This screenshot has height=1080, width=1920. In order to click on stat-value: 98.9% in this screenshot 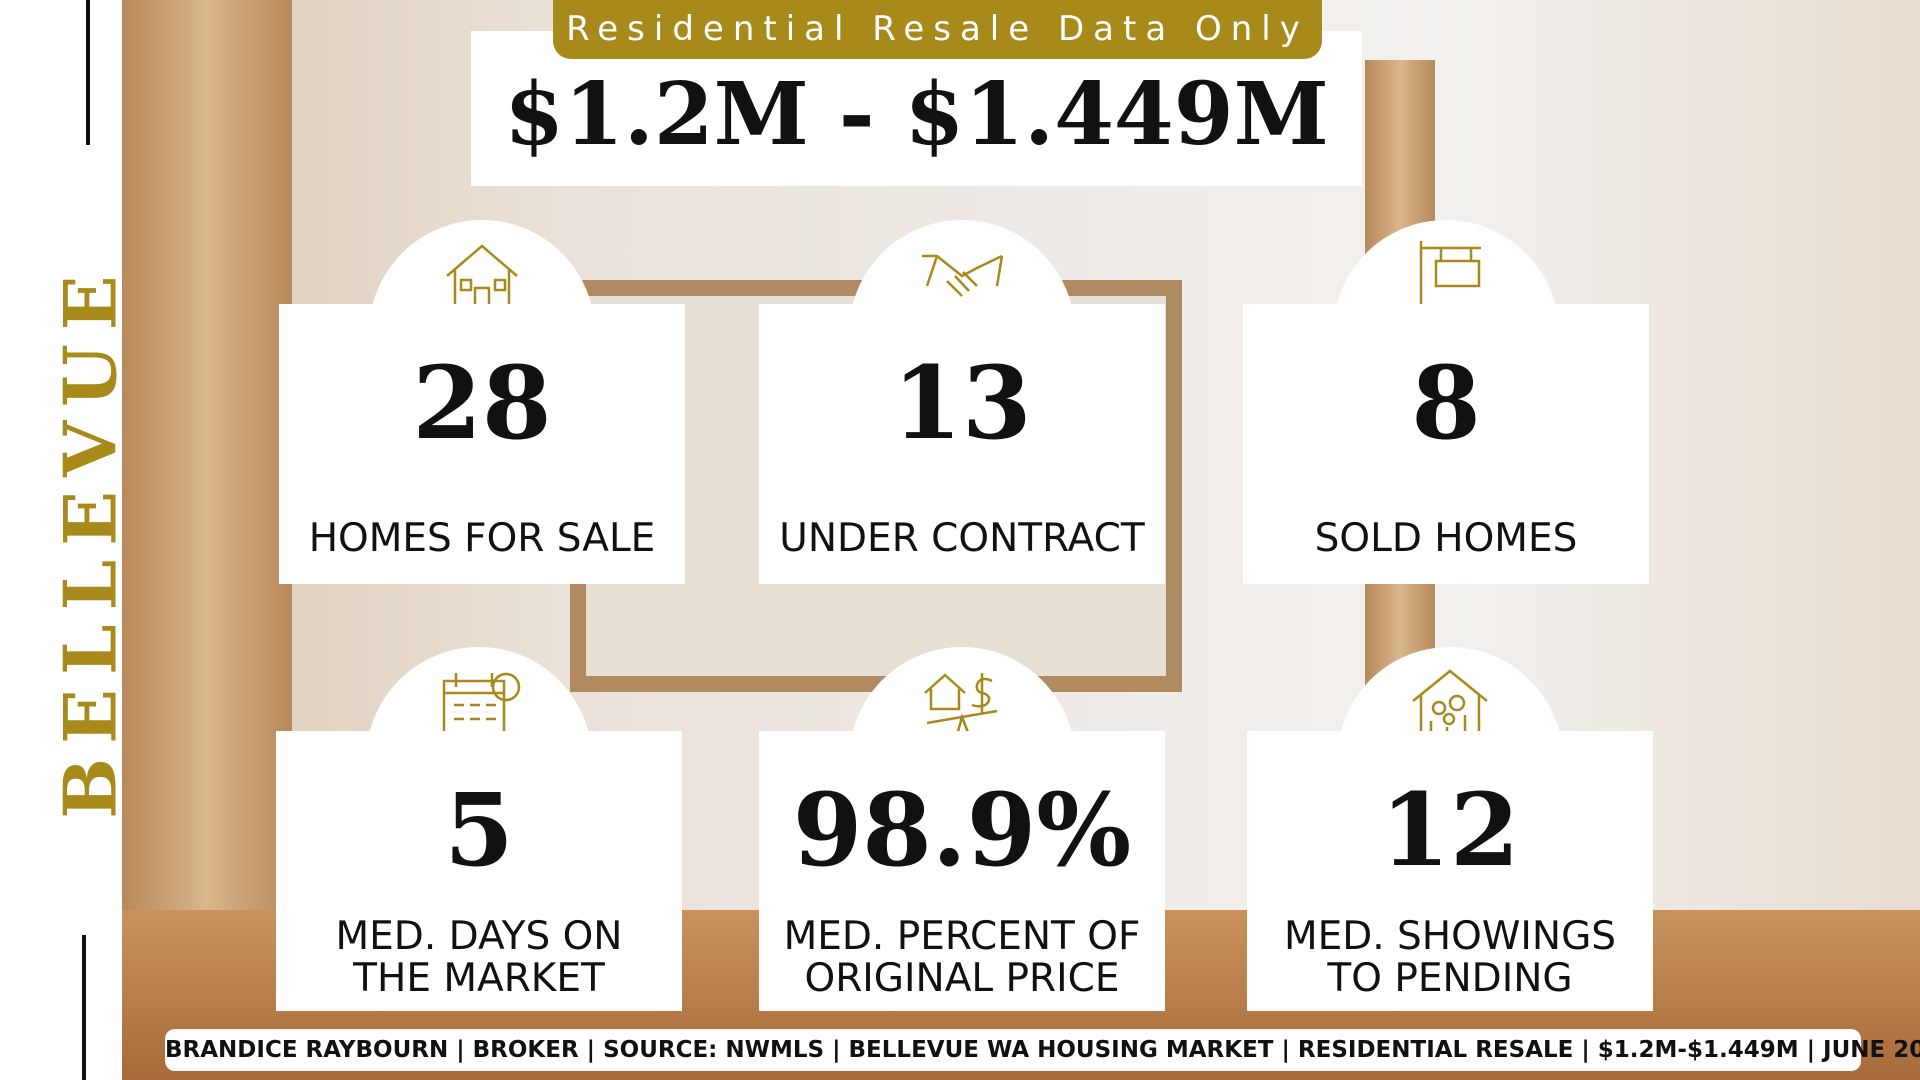, I will do `click(962, 830)`.